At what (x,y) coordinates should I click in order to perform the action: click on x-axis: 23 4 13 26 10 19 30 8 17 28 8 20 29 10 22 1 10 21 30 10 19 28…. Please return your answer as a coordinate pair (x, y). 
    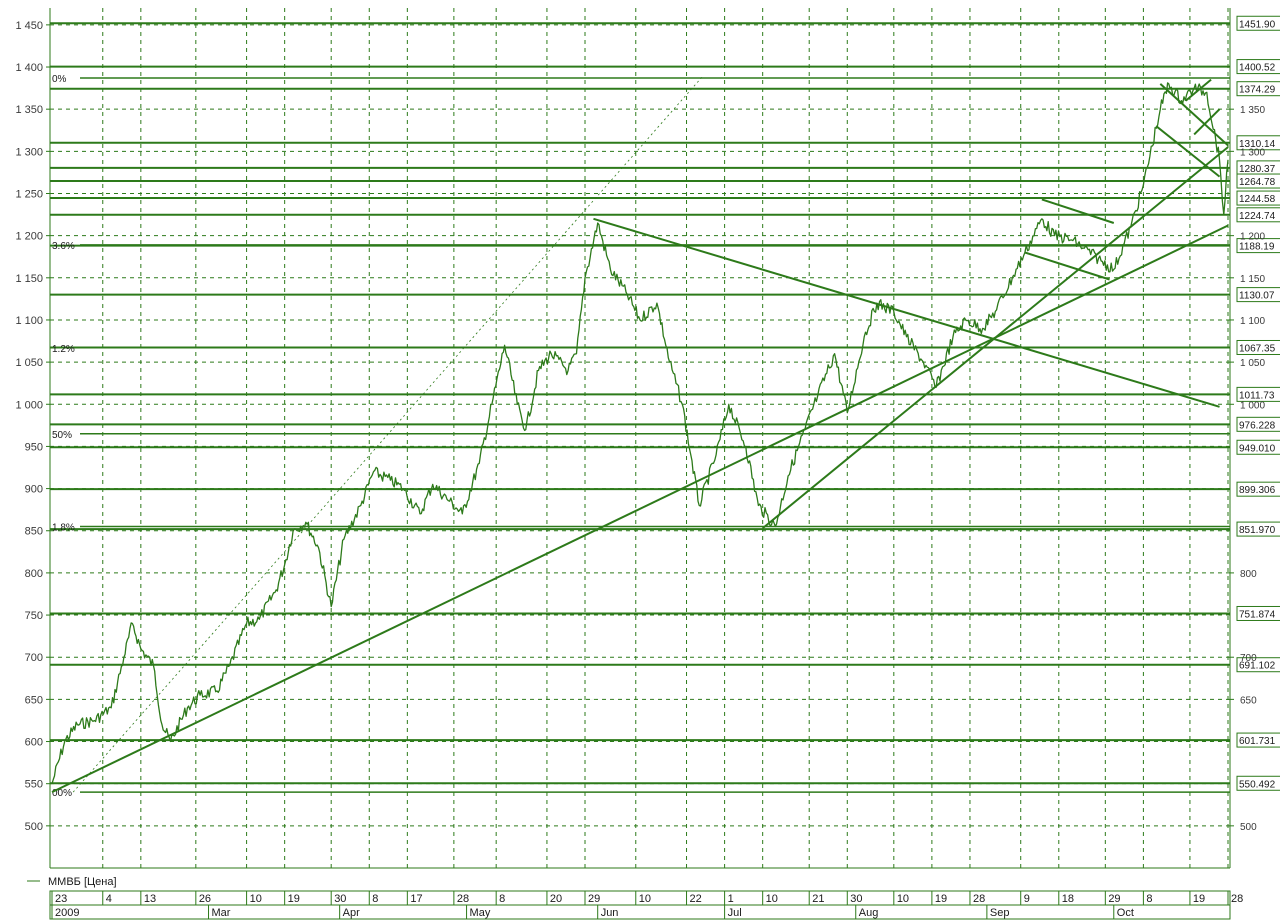
    Looking at the image, I should click on (646, 905).